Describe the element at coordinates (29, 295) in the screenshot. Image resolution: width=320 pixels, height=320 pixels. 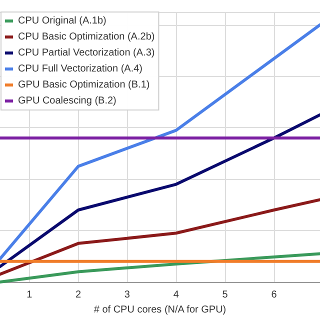
I see `x-tick-label: 1` at that location.